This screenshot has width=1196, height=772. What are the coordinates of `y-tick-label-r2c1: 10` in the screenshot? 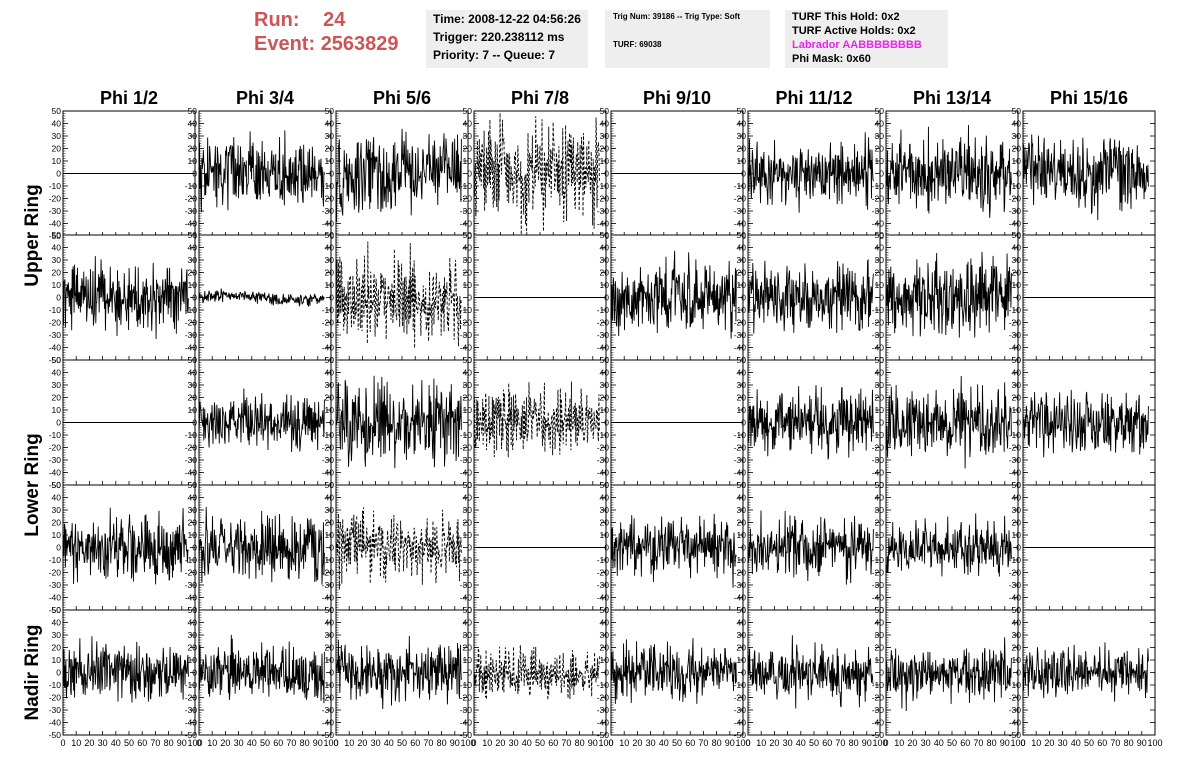 It's located at (57, 285).